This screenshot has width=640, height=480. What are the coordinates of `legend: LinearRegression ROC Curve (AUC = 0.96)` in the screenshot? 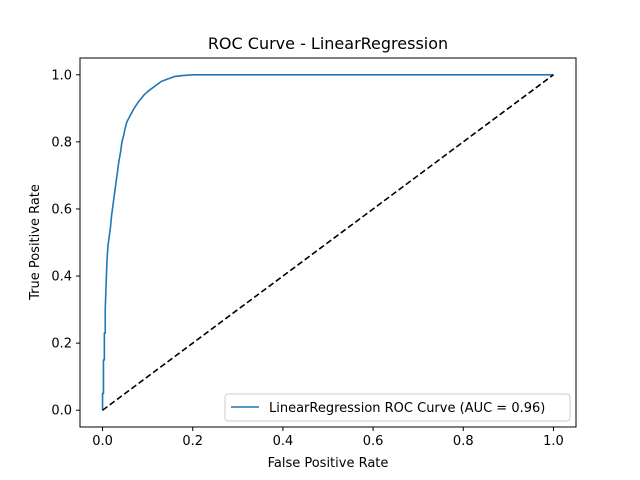 It's located at (397, 407).